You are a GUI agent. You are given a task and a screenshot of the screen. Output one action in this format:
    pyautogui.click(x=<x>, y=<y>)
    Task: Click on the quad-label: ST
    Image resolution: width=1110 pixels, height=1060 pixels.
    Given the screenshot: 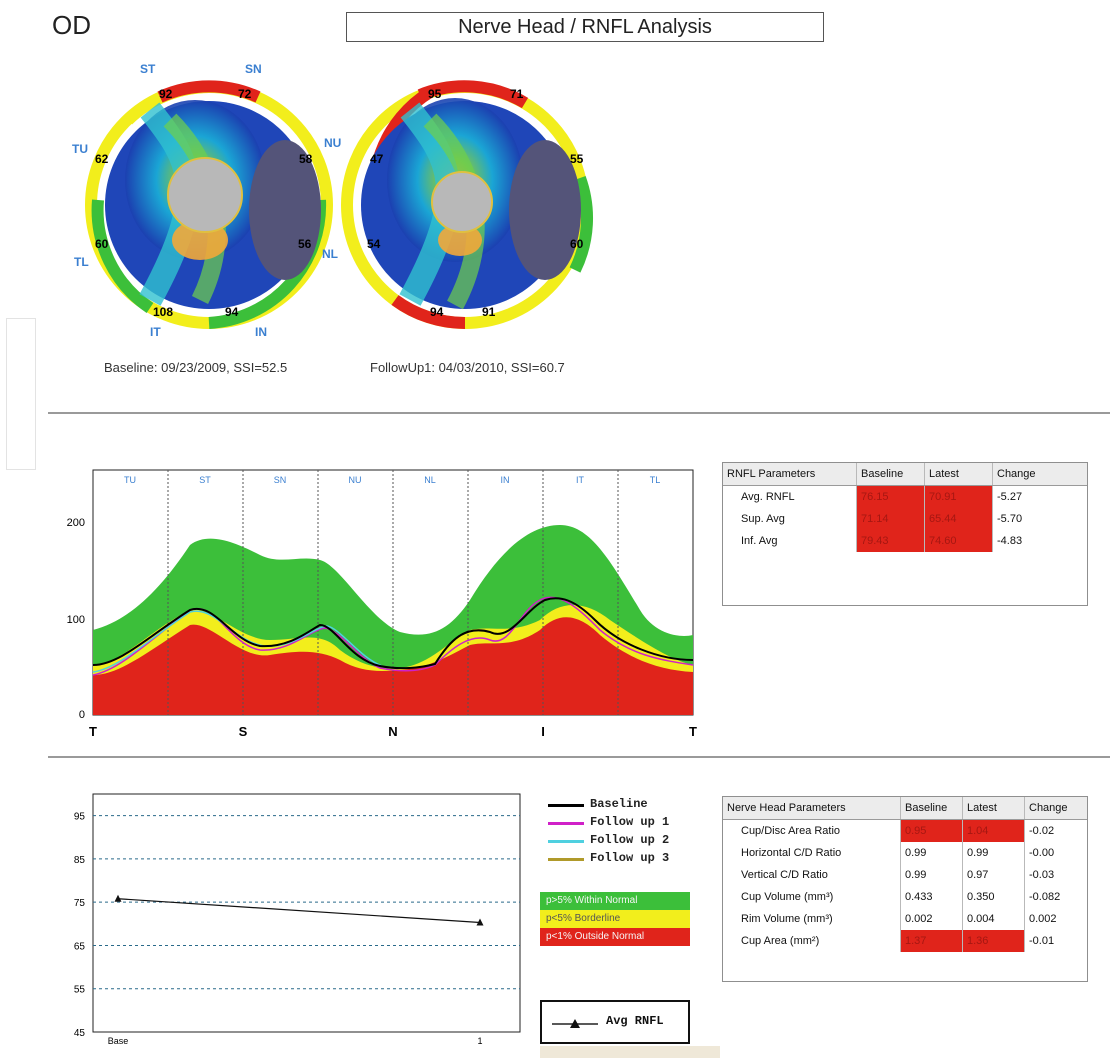 What is the action you would take?
    pyautogui.click(x=148, y=69)
    